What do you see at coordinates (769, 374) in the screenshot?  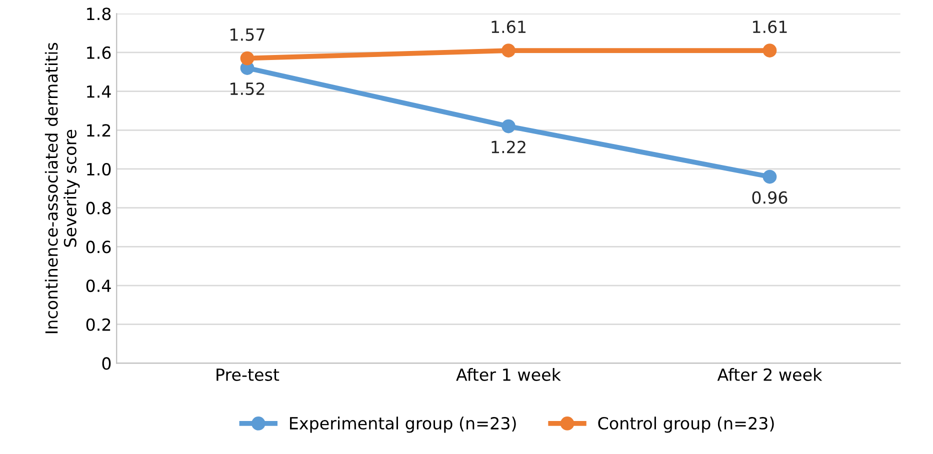 I see `x-tick-label: After 2 week` at bounding box center [769, 374].